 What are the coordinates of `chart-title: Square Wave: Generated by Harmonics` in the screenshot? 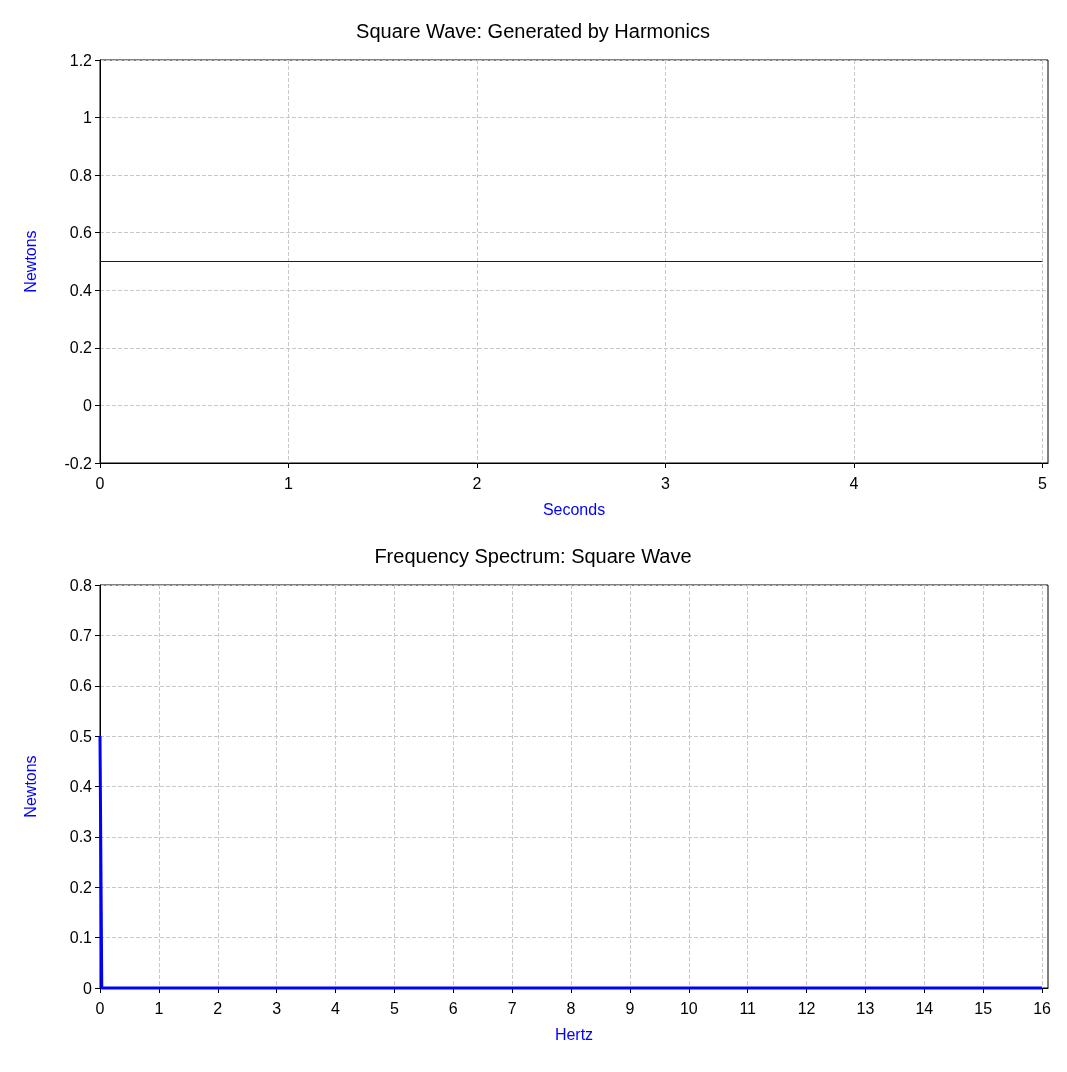 It's located at (533, 31).